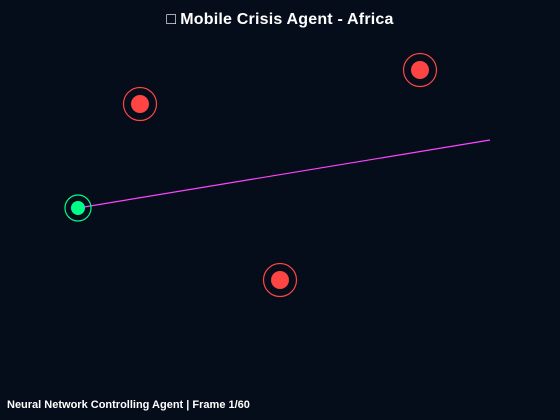 The image size is (560, 420). What do you see at coordinates (221, 405) in the screenshot?
I see `frame-counter: Frame 1/60` at bounding box center [221, 405].